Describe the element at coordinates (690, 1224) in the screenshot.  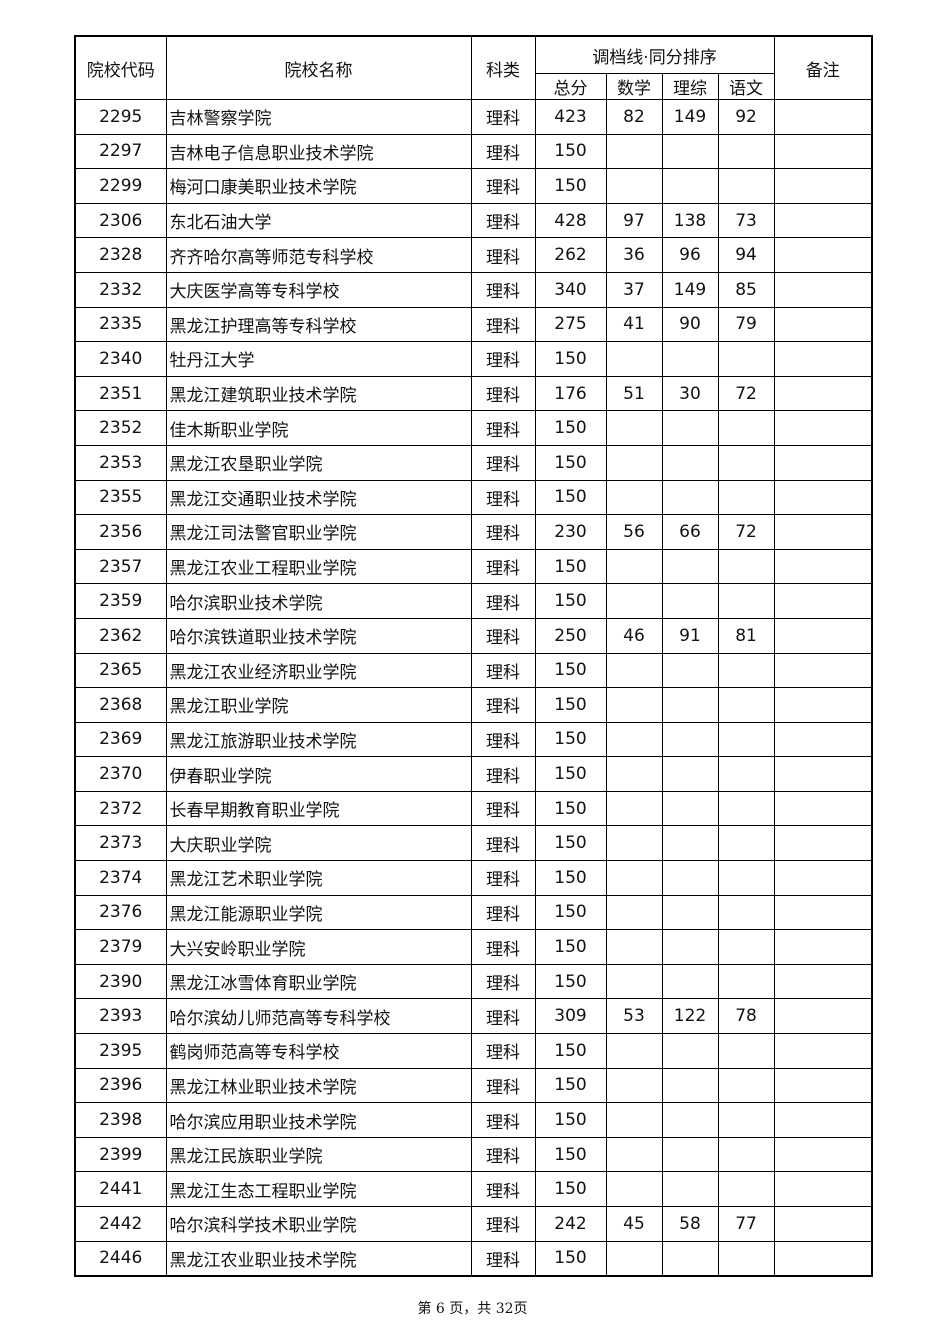
I see `table-cell: 58` at that location.